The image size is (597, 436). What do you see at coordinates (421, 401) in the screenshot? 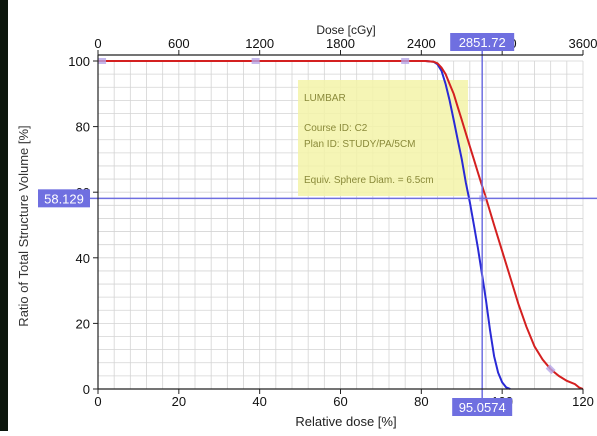
I see `x-tick-label: 80` at bounding box center [421, 401].